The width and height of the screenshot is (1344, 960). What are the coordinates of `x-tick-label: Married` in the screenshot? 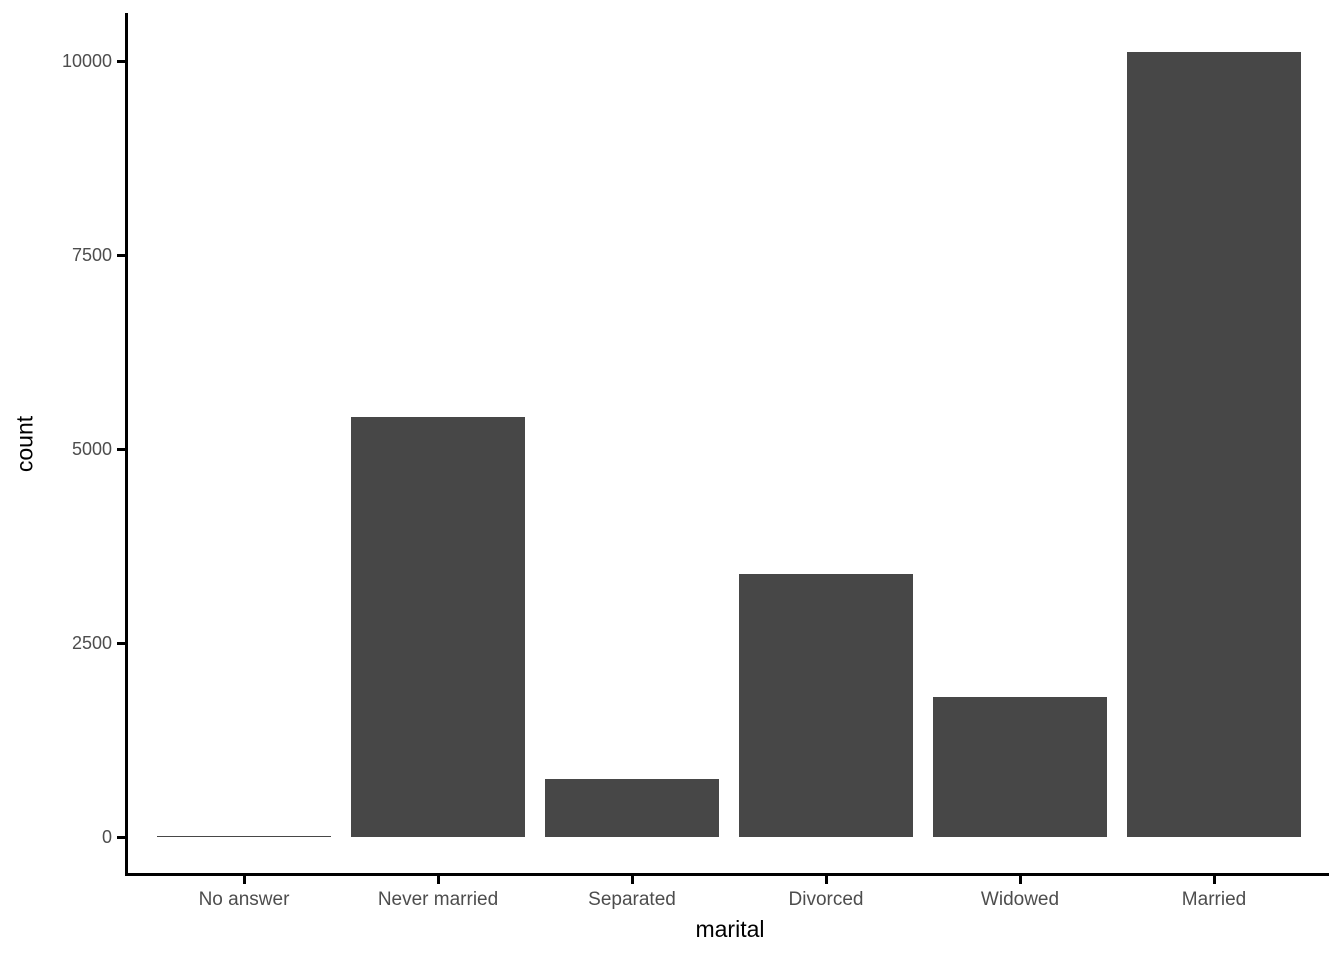 It's located at (1214, 899).